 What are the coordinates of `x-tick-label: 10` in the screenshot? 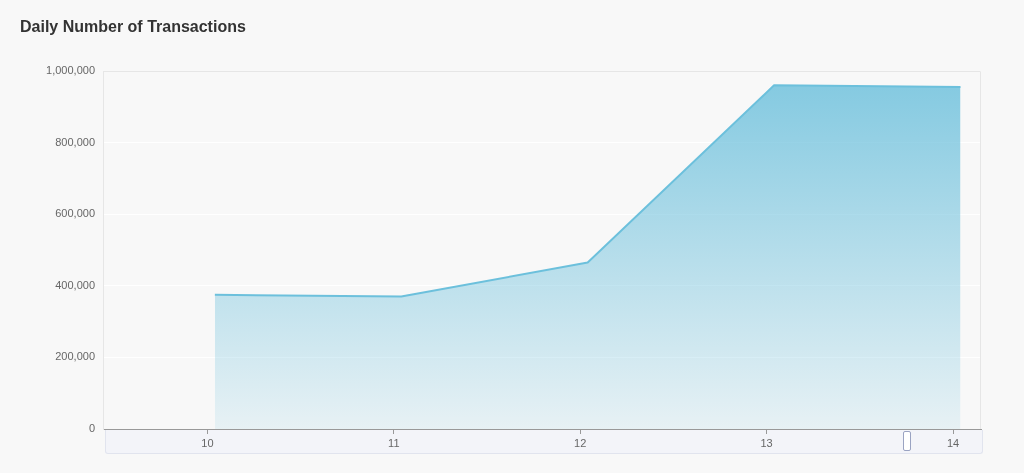 It's located at (207, 442).